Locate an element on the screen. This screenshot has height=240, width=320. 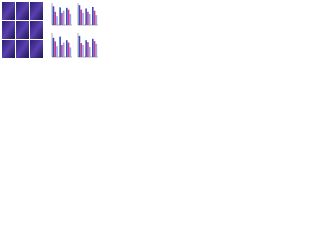
figure is located at coordinates (50, 30).